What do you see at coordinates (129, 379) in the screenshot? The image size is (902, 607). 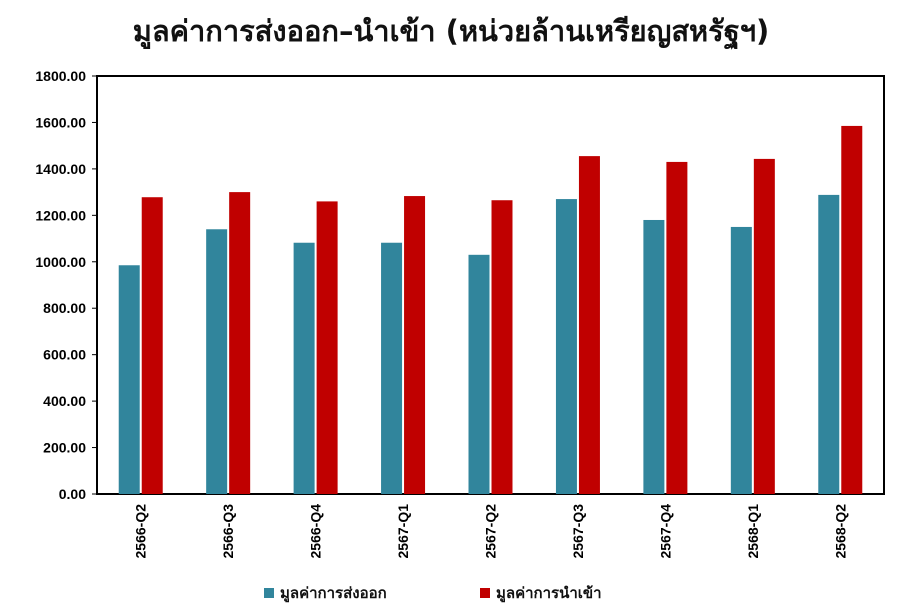 I see `export-bar-2566-Q2` at bounding box center [129, 379].